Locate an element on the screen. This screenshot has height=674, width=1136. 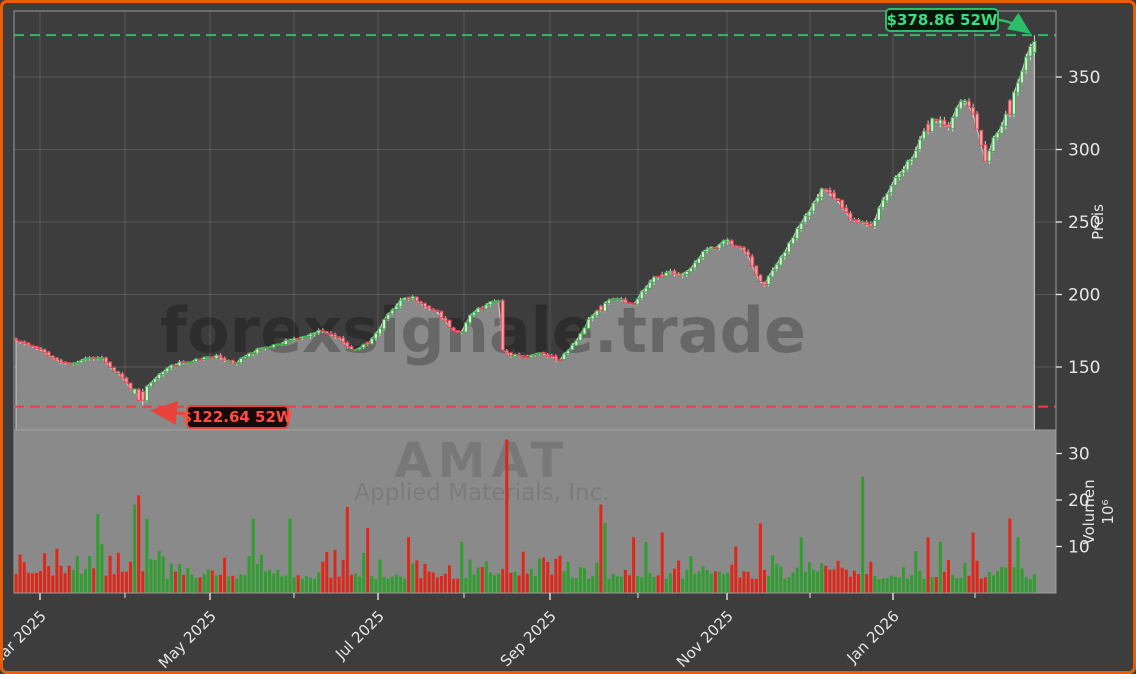
watermark-company-text: Applied Materials, Inc. is located at coordinates (481, 493).